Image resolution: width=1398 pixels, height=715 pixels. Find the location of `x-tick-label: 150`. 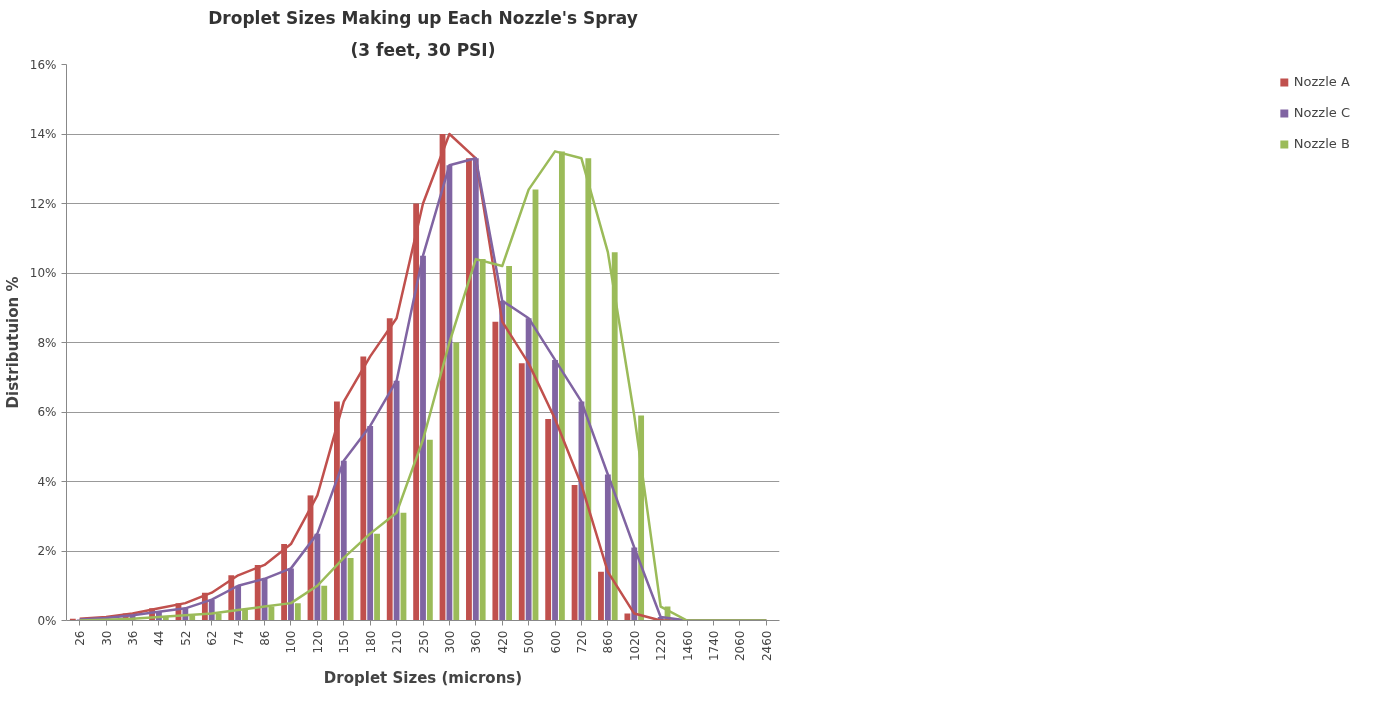

x-tick-label: 150 is located at coordinates (344, 642).